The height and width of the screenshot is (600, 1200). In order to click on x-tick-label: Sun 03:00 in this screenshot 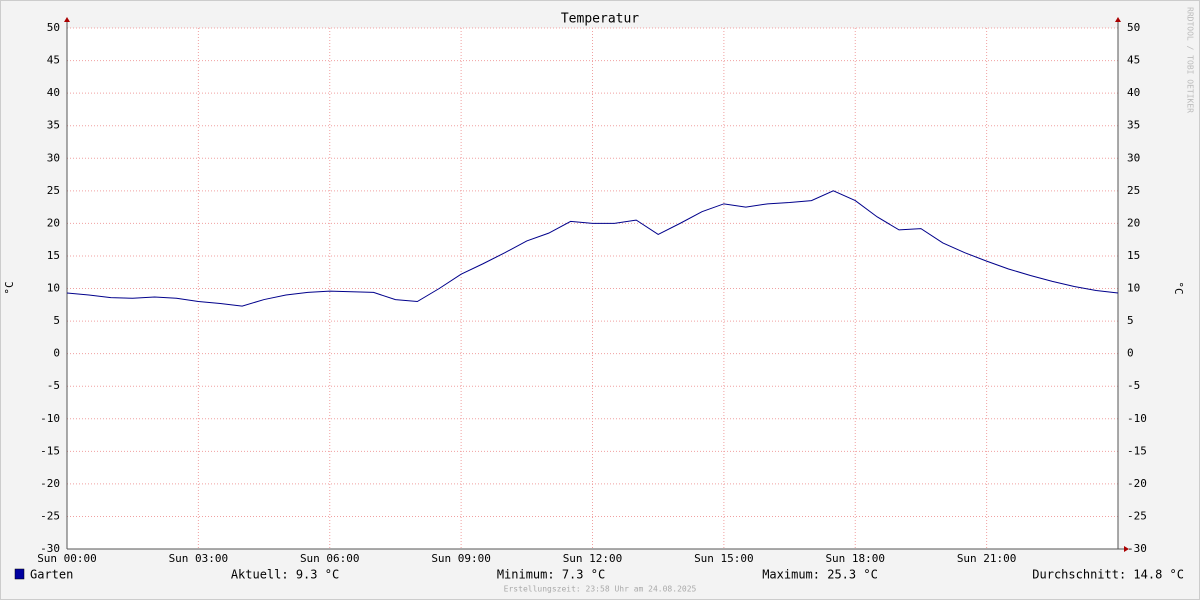, I will do `click(199, 558)`.